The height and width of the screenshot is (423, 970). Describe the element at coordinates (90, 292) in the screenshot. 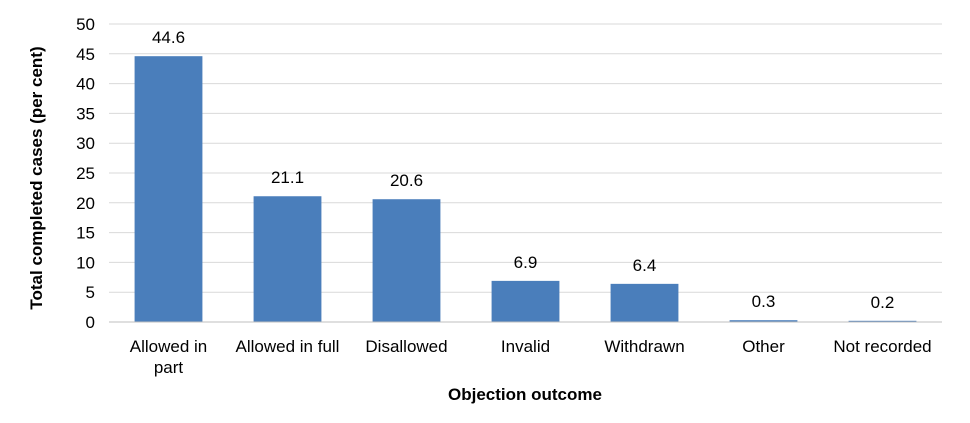

I see `y-tick-label-5: 5` at that location.